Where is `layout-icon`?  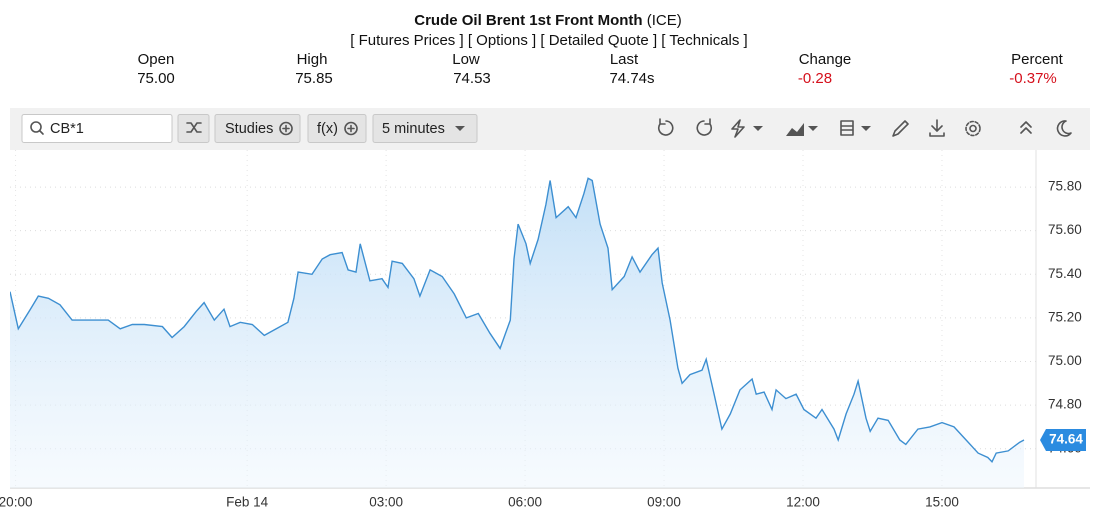
layout-icon is located at coordinates (847, 128).